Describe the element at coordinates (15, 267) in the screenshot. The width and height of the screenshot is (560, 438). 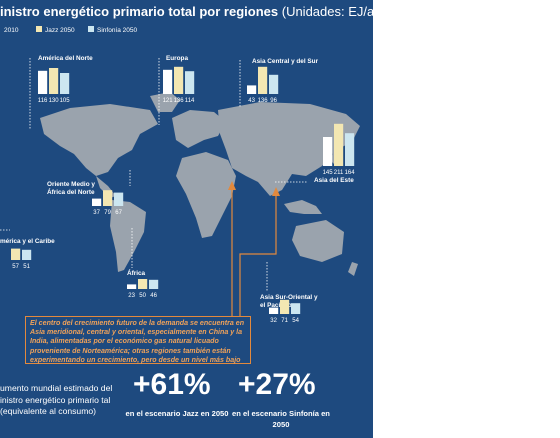
I see `value-label-merica-y-el-caribe-jazz-2050: 57` at that location.